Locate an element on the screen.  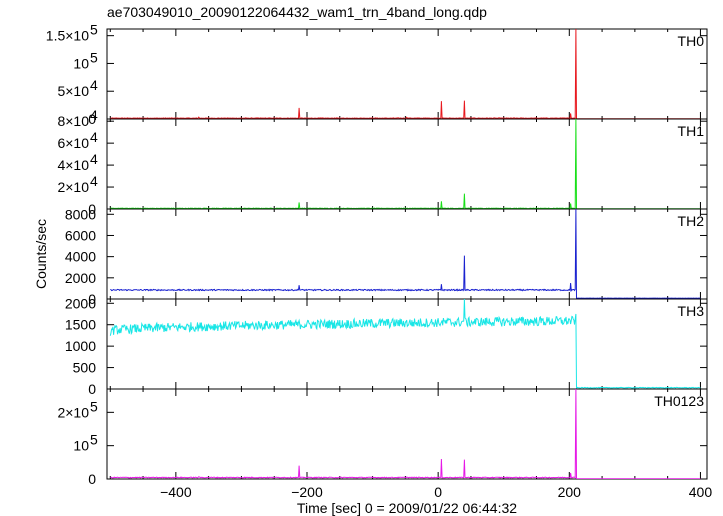
panel-label: TH1 is located at coordinates (691, 131).